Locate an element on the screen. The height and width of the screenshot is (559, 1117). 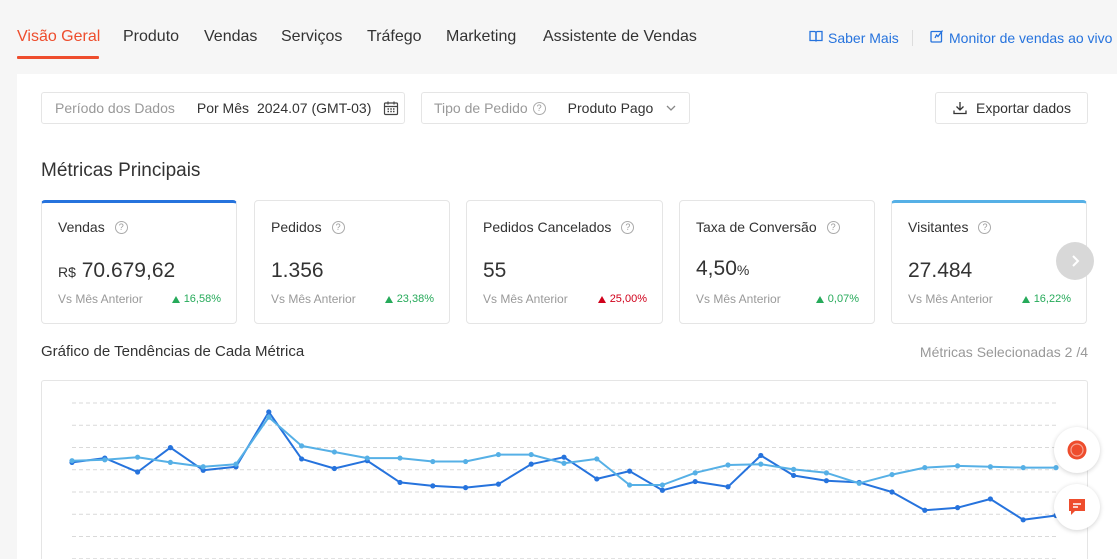
change-indicator: 23,38% is located at coordinates (409, 299).